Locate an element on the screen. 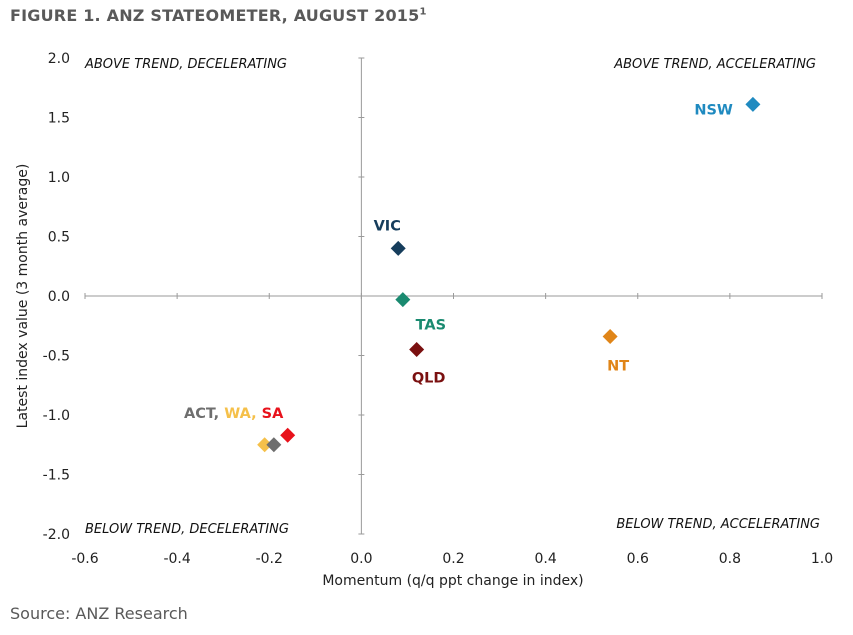 This screenshot has width=853, height=635. y-tick-label: -0.5 is located at coordinates (56, 357).